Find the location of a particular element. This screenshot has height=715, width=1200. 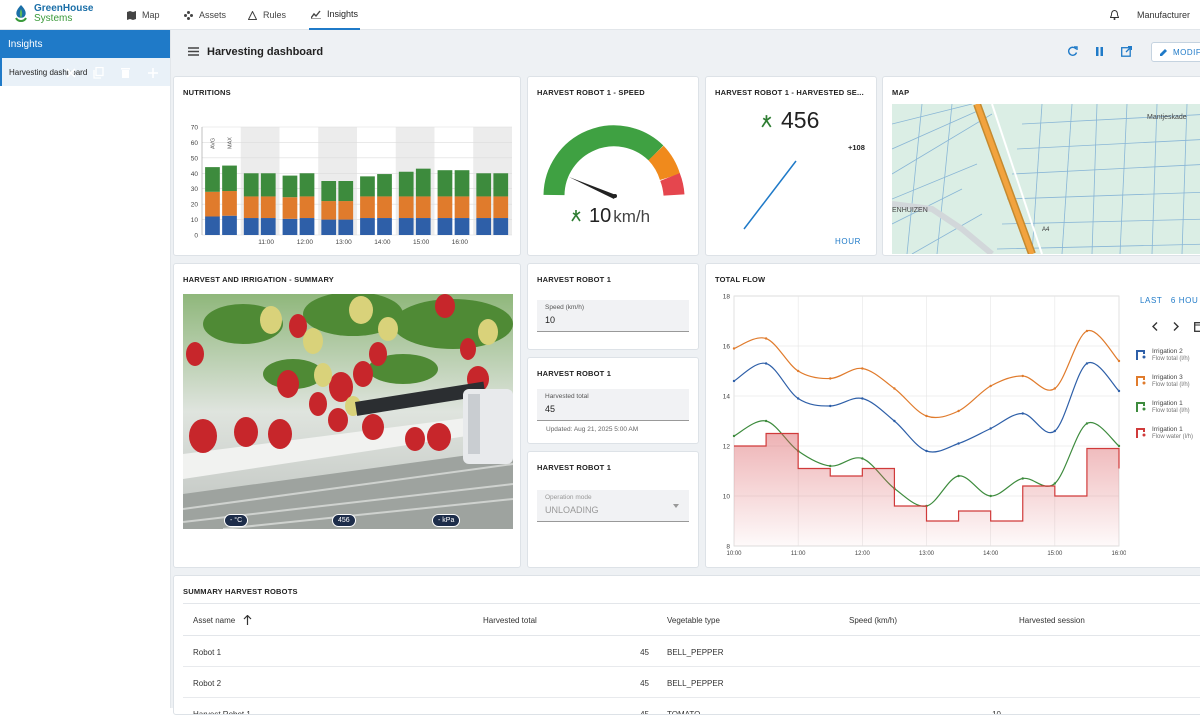

chevron-left-icon is located at coordinates (1155, 326).